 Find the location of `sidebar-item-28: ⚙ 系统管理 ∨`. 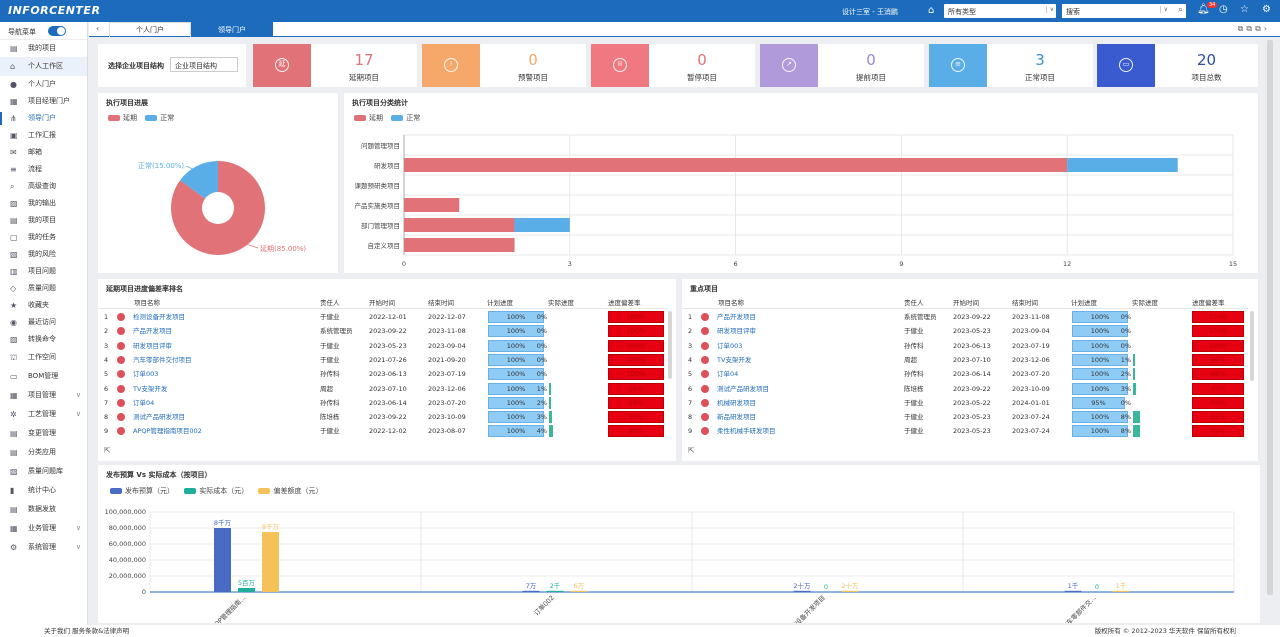

sidebar-item-28: ⚙ 系统管理 ∨ is located at coordinates (43, 547).